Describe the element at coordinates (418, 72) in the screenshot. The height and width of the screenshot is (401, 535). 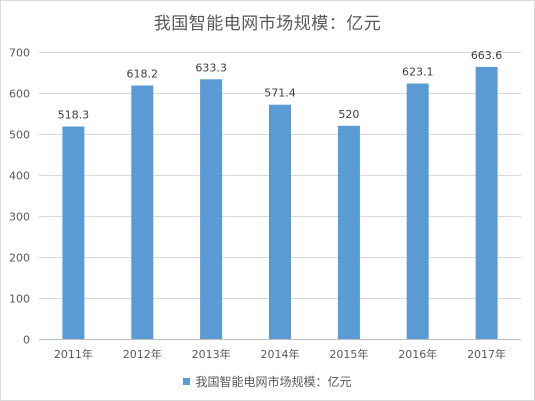
I see `data-label: 623.1` at that location.